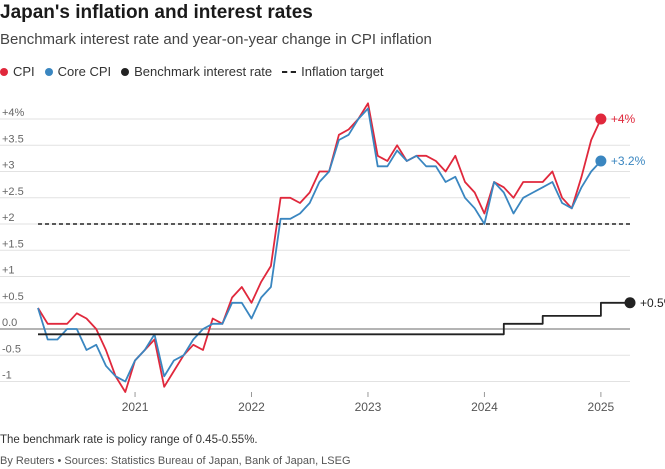  I want to click on legend-item-benchmark-rate: Benchmark interest rate, so click(196, 71).